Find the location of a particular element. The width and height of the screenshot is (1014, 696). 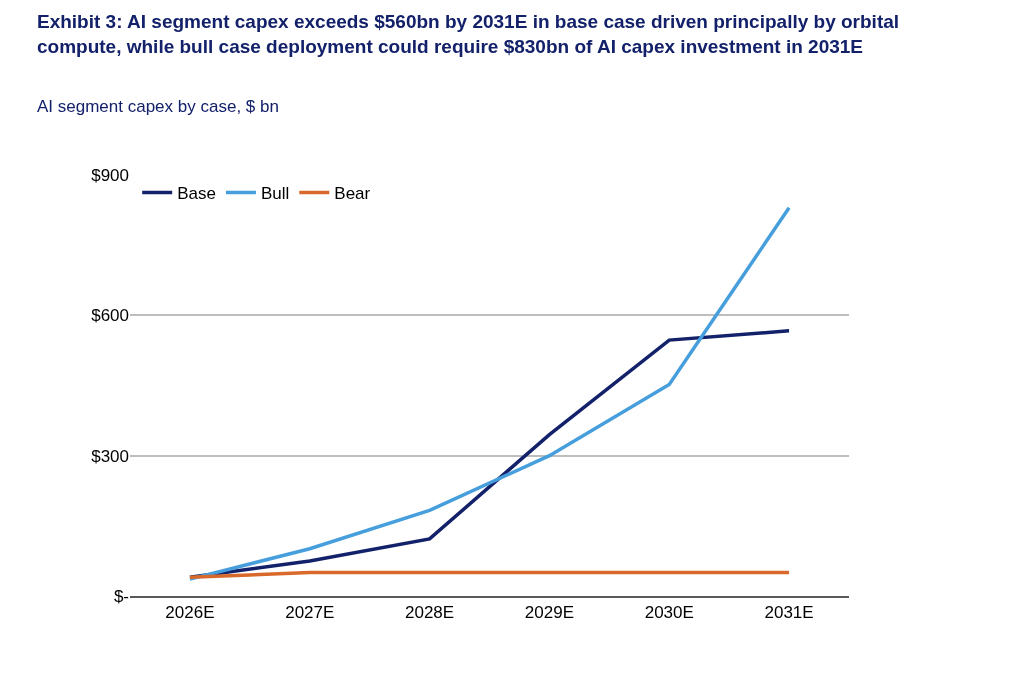

x-tick-label: 2030E is located at coordinates (669, 613).